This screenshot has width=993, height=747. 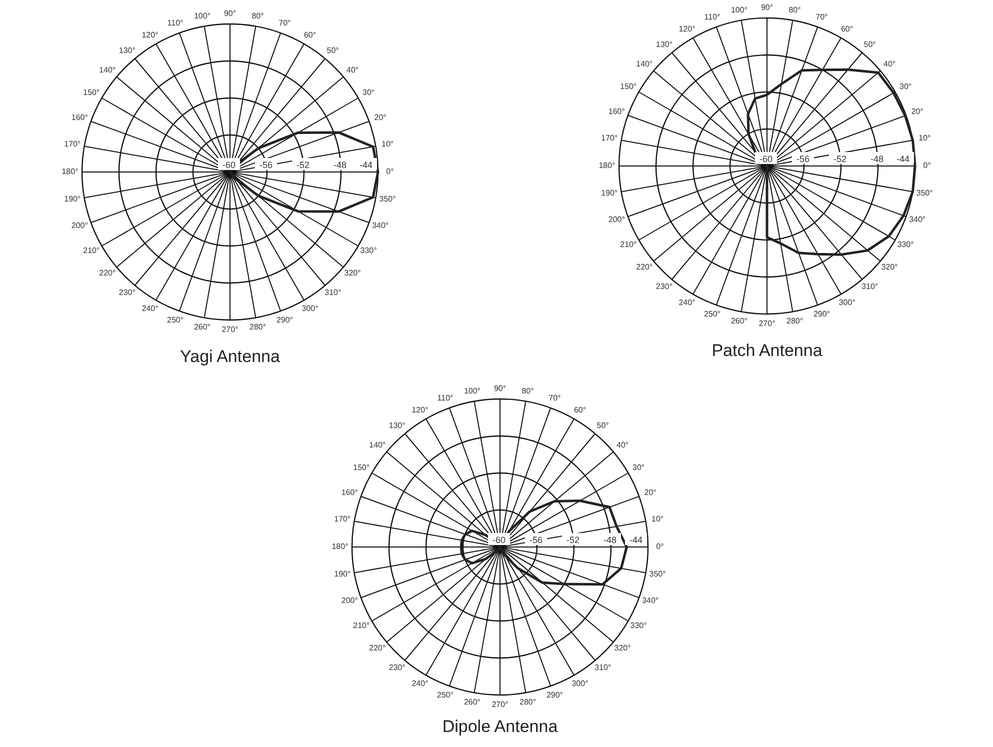 What do you see at coordinates (767, 350) in the screenshot?
I see `text: Patch Antenna` at bounding box center [767, 350].